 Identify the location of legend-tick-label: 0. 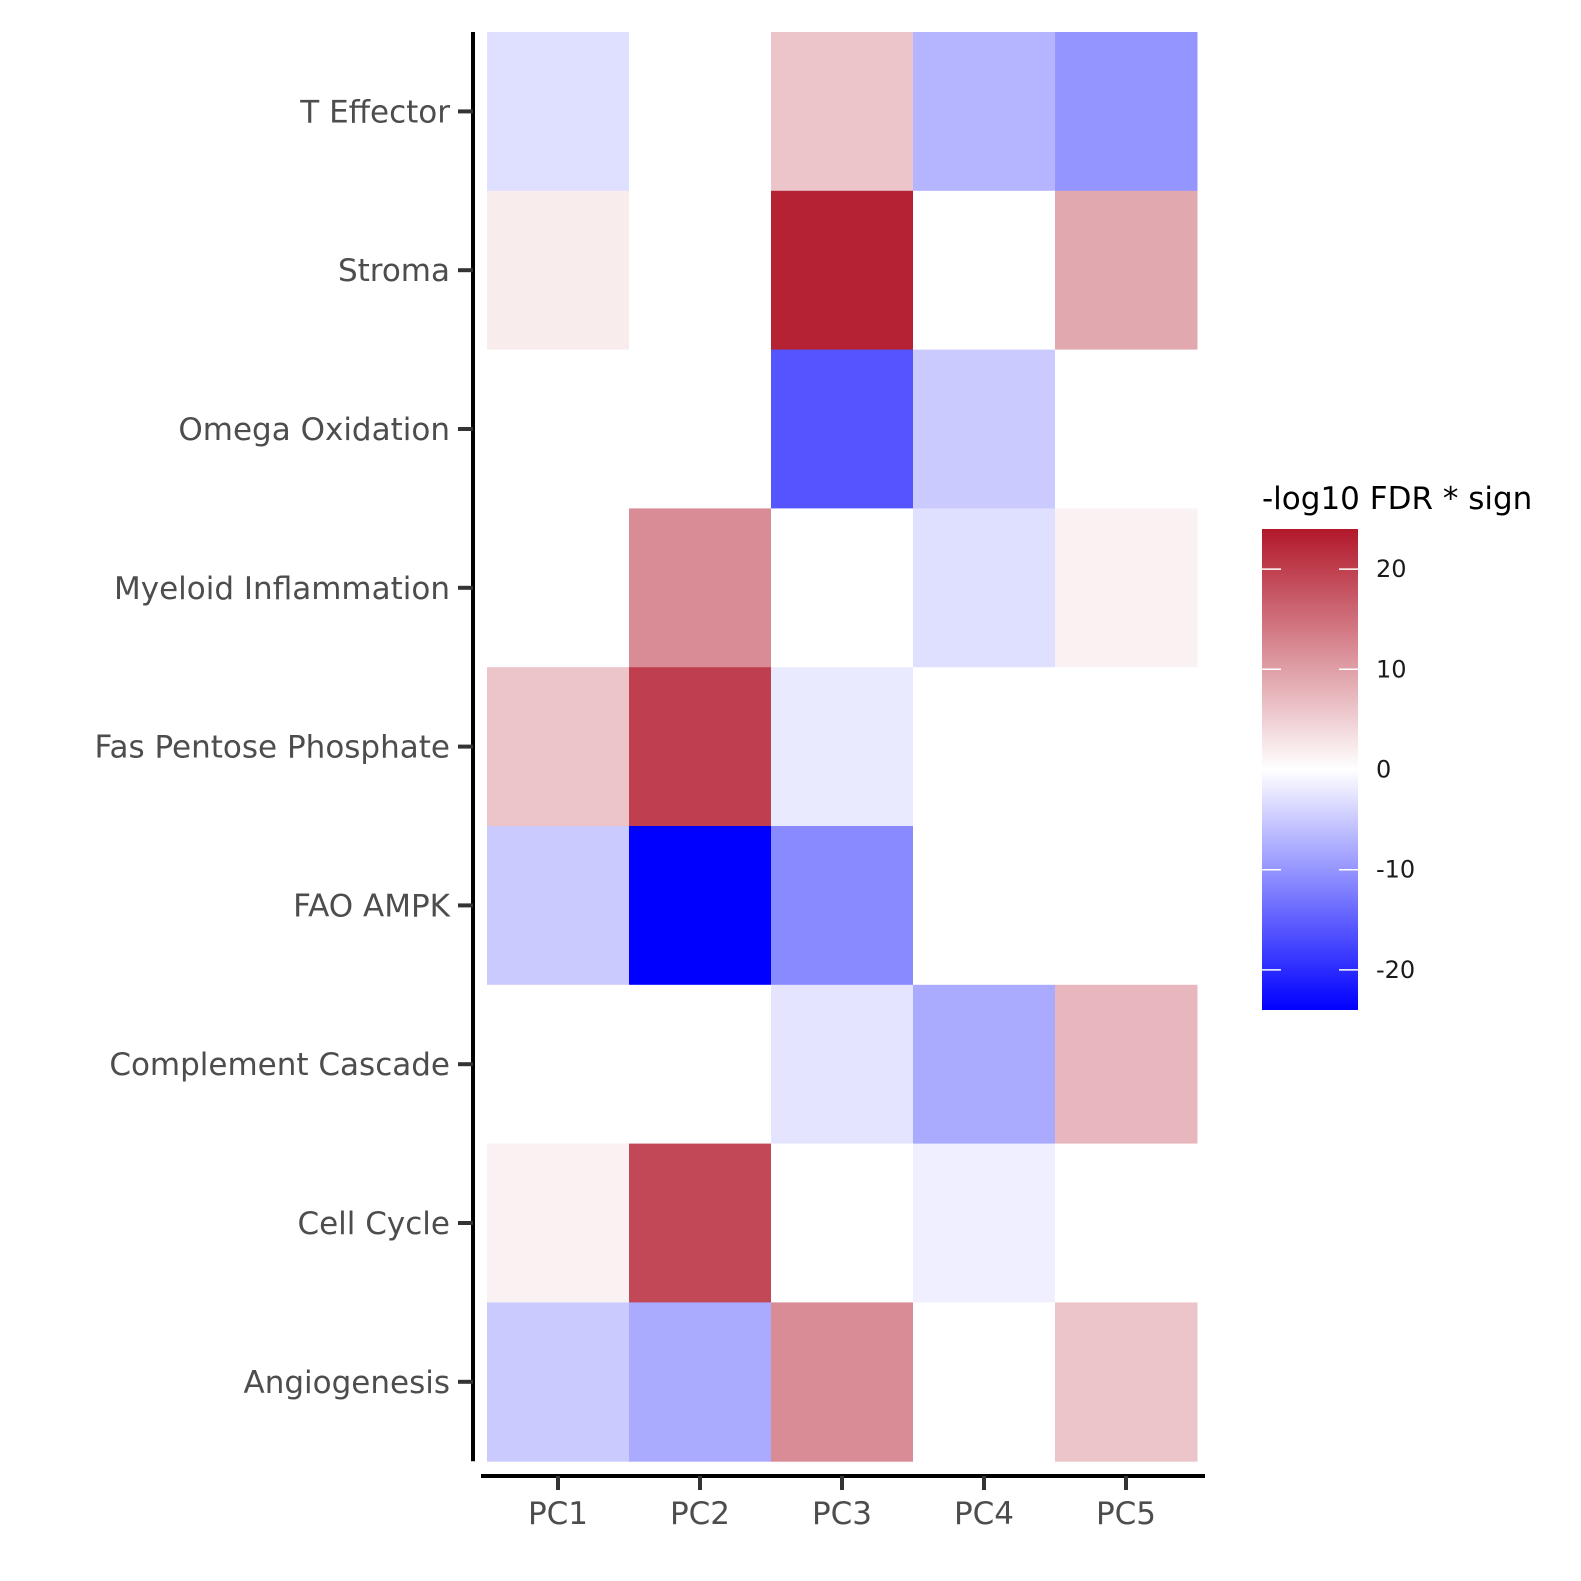
(1383, 770).